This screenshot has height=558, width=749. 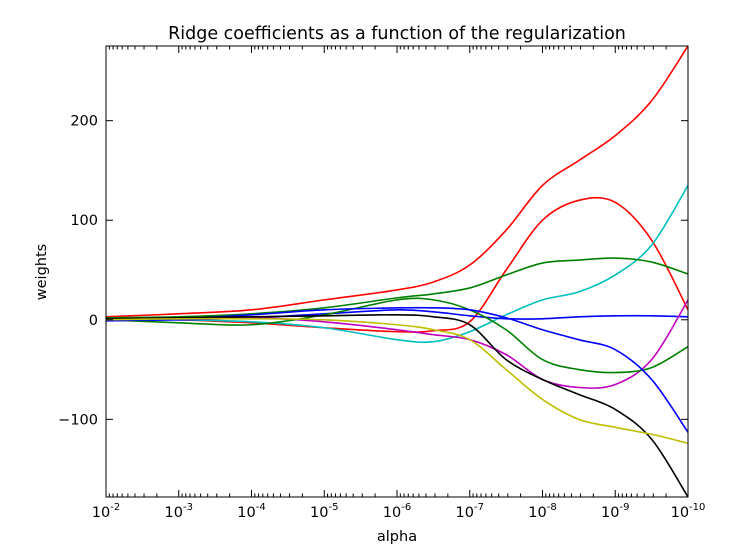 What do you see at coordinates (697, 507) in the screenshot?
I see `x-tick-exponent: -10` at bounding box center [697, 507].